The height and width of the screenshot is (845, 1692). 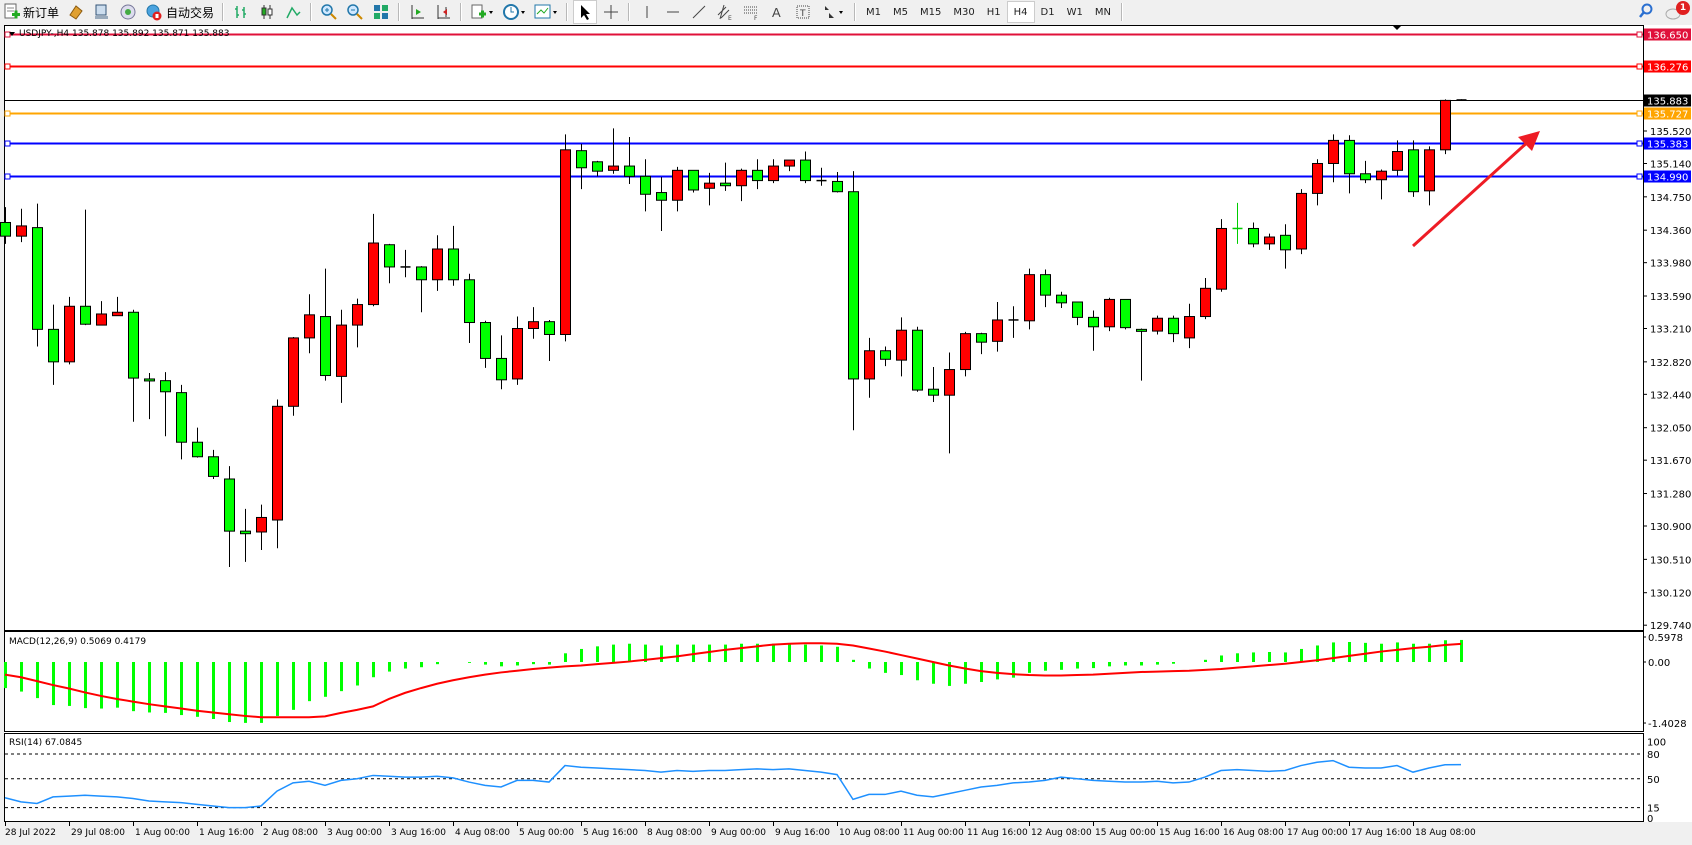 I want to click on periods-button, so click(x=514, y=12).